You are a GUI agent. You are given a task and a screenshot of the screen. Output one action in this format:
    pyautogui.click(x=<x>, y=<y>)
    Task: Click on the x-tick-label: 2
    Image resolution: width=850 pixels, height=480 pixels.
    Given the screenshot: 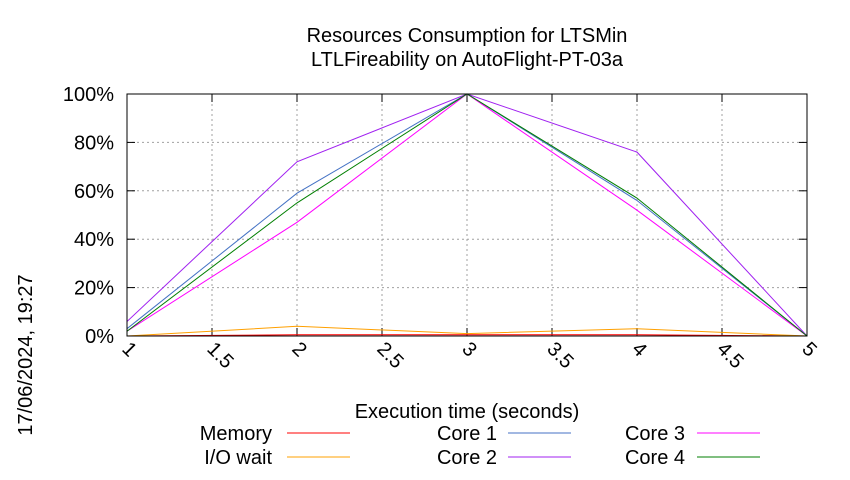 What is the action you would take?
    pyautogui.click(x=298, y=349)
    